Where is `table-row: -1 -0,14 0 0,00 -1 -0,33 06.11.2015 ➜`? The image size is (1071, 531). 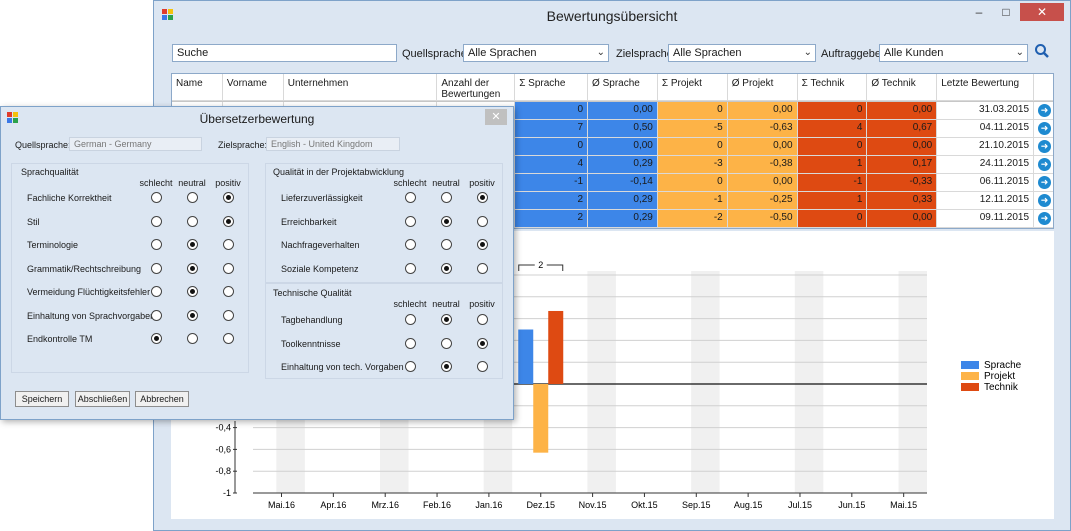 table-row: -1 -0,14 0 0,00 -1 -0,33 06.11.2015 ➜ is located at coordinates (612, 183).